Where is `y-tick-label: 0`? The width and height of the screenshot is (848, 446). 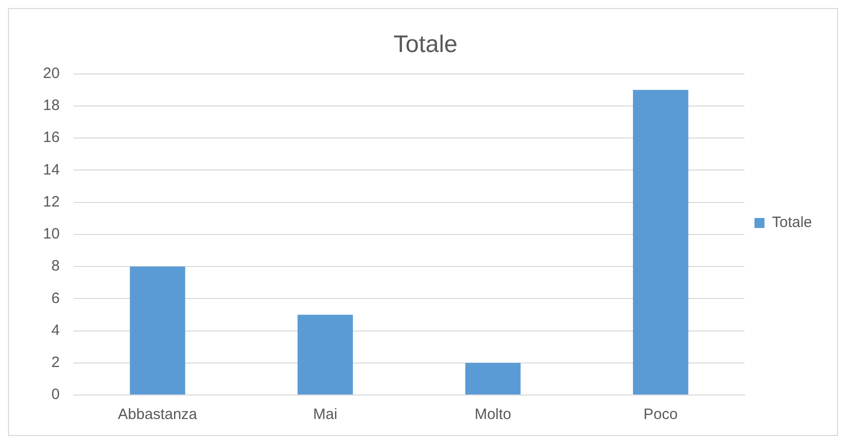
y-tick-label: 0 is located at coordinates (55, 395).